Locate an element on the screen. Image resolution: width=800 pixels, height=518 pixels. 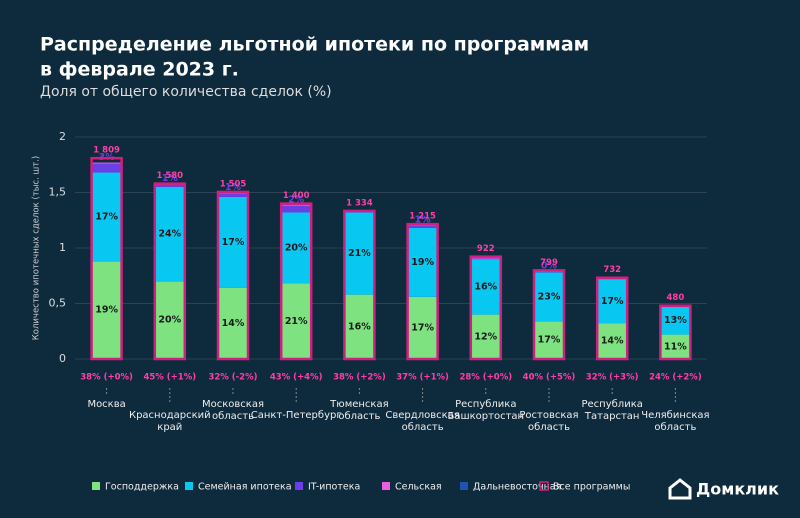
segment-label: 2% is located at coordinates (296, 199).